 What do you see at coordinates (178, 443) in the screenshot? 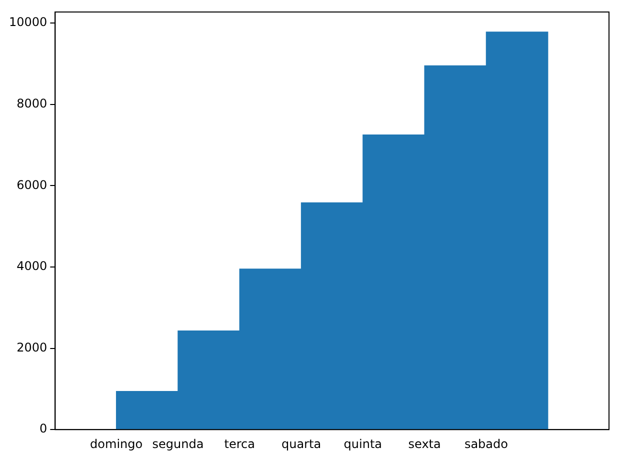
I see `x-tick-label: segunda` at bounding box center [178, 443].